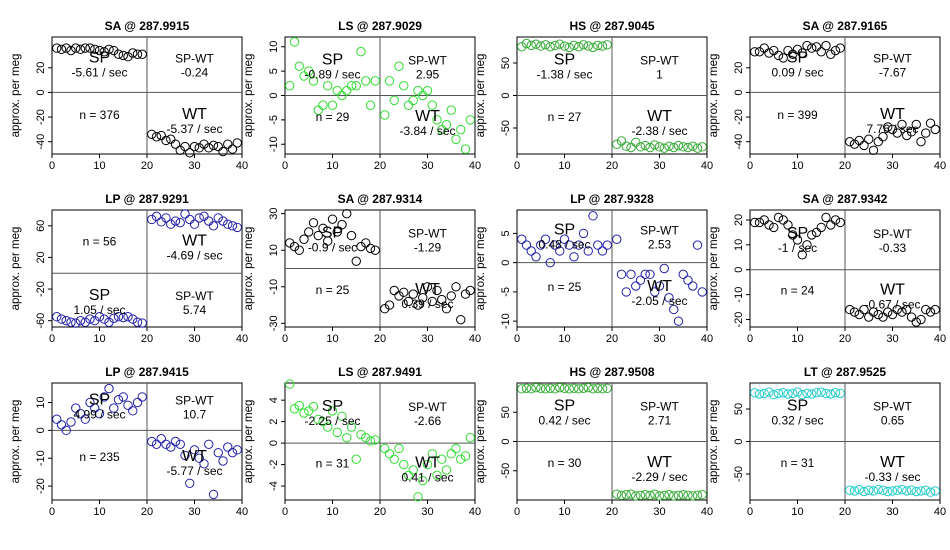 The image size is (950, 550). What do you see at coordinates (242, 166) in the screenshot?
I see `x-tick-label: 40` at bounding box center [242, 166].